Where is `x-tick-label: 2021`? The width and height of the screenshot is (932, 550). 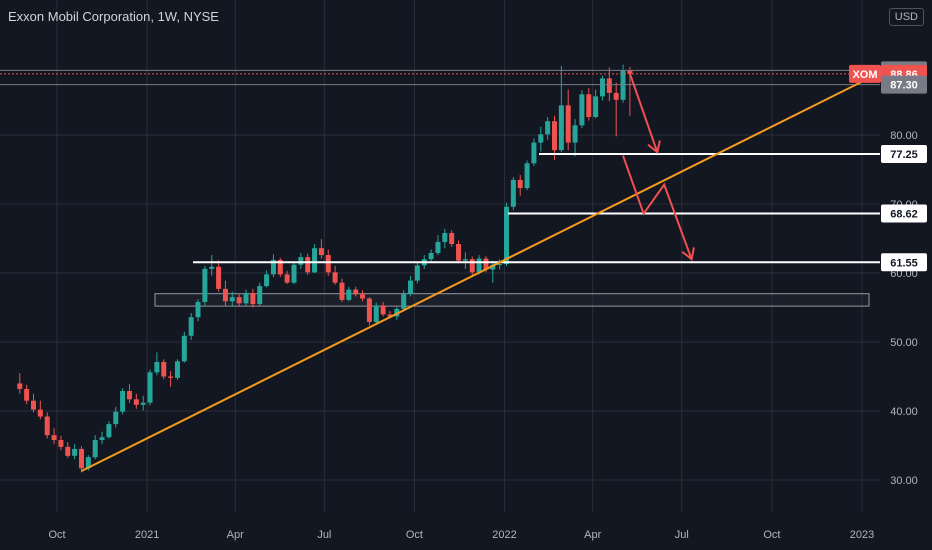
x-tick-label: 2021 is located at coordinates (147, 535).